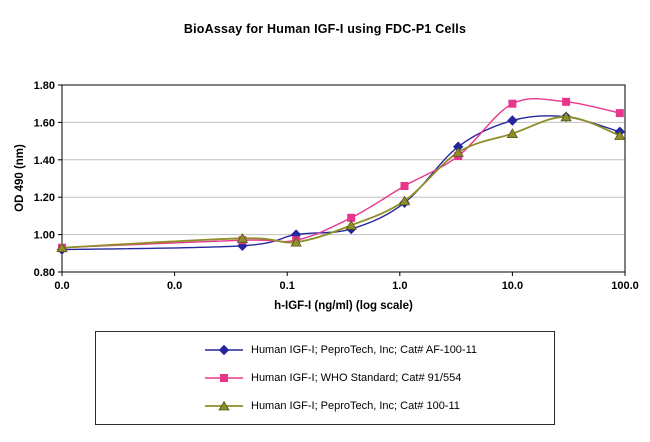 The width and height of the screenshot is (650, 442). I want to click on y-tick-label: 1.60, so click(44, 123).